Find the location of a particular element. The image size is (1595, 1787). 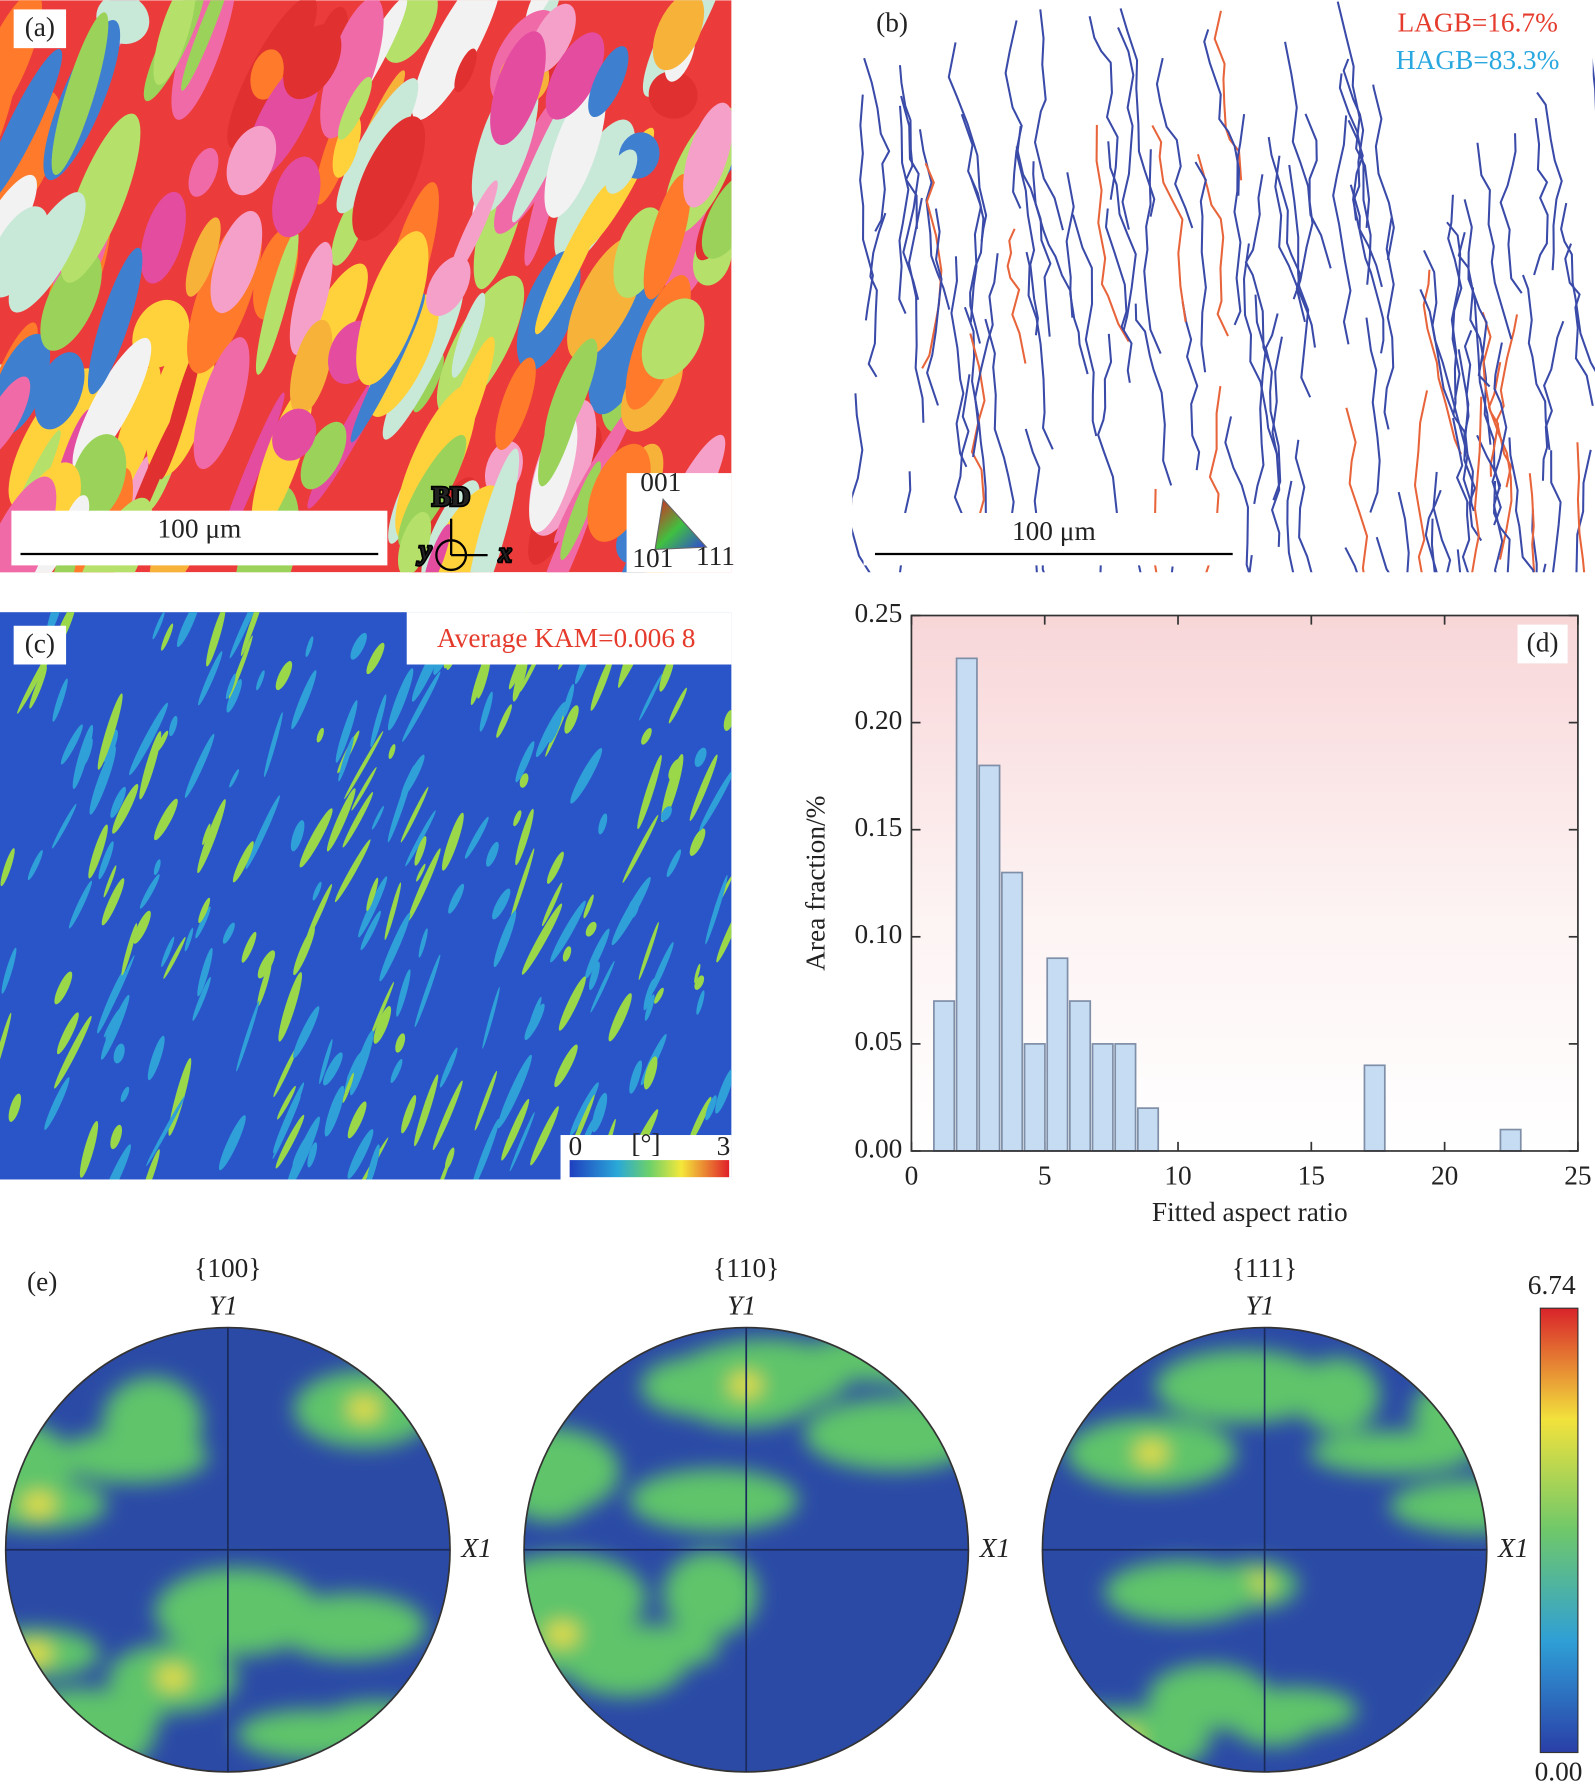

colorbar-label: 0 is located at coordinates (576, 1146).